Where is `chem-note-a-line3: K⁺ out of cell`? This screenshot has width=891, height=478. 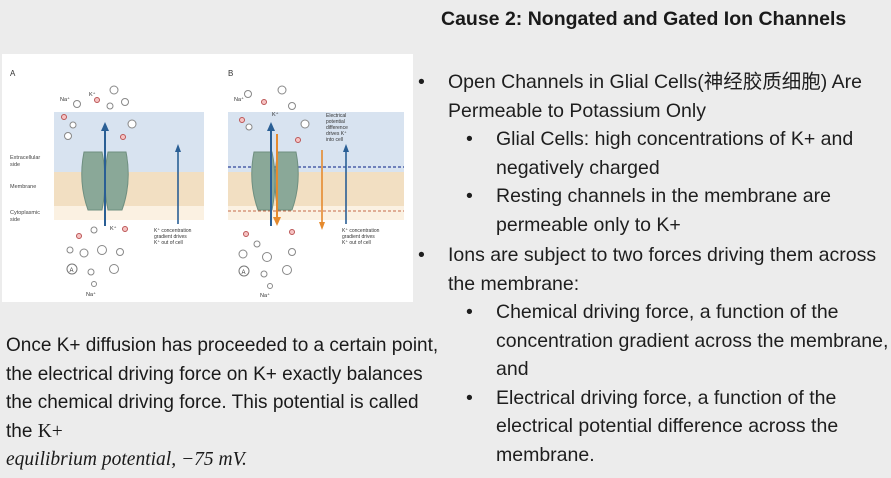 chem-note-a-line3: K⁺ out of cell is located at coordinates (168, 243).